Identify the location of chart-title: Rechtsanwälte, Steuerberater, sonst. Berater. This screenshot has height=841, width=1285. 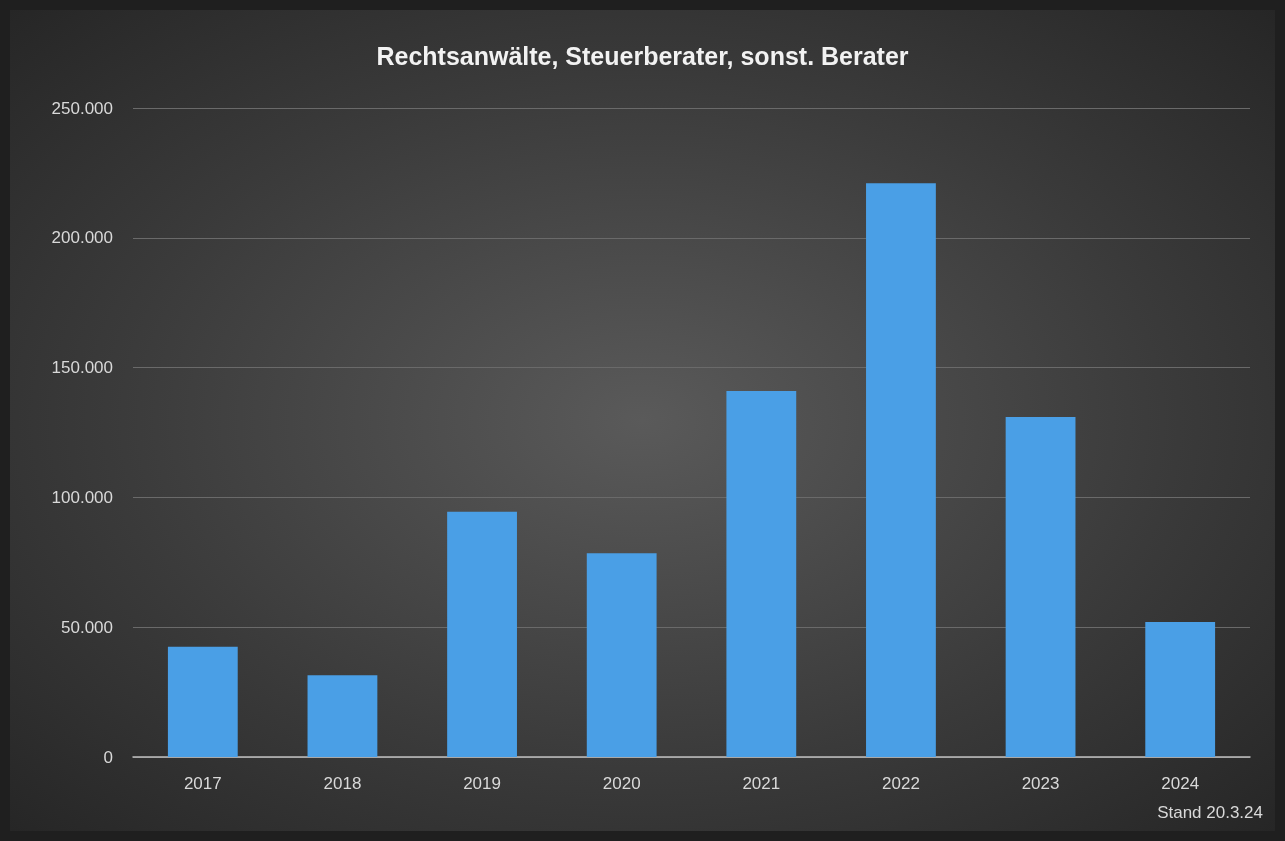
(642, 55).